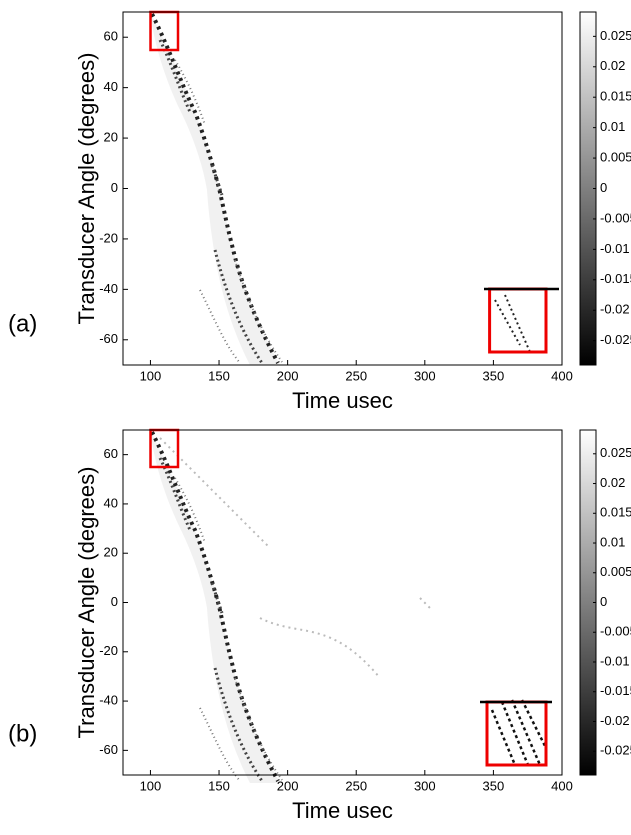 This screenshot has height=835, width=631. I want to click on panel-label: (a), so click(22, 323).